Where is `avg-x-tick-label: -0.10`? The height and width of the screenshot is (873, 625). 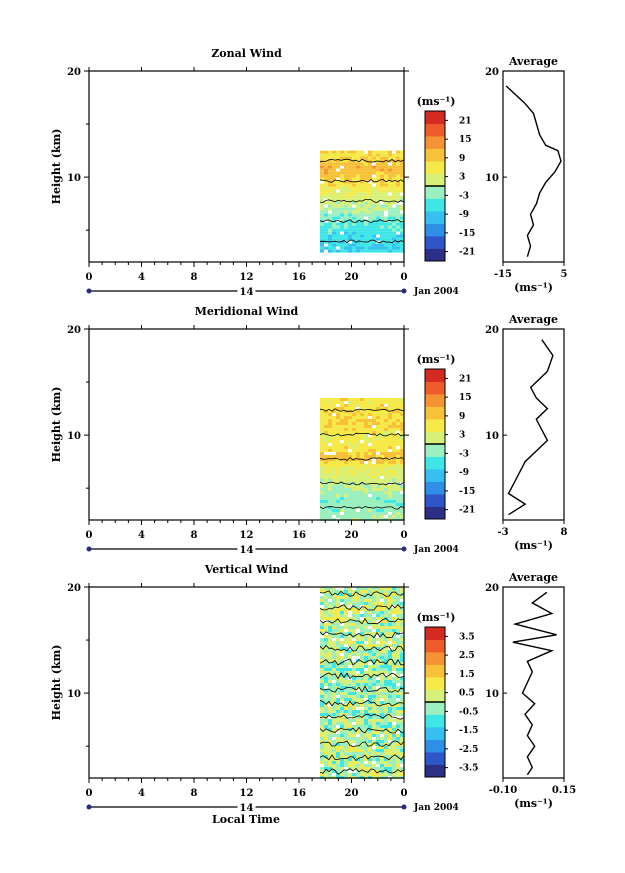 avg-x-tick-label: -0.10 is located at coordinates (503, 790).